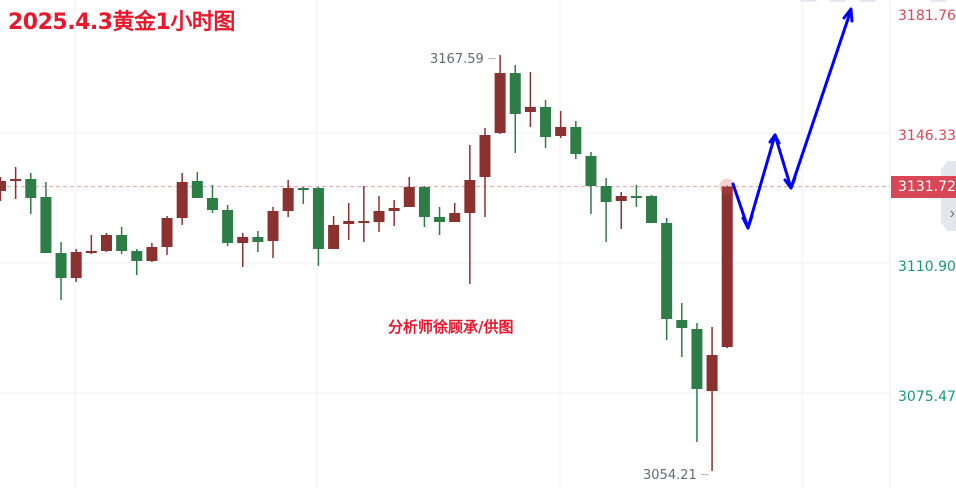  I want to click on high-value: 3167.59, so click(457, 59).